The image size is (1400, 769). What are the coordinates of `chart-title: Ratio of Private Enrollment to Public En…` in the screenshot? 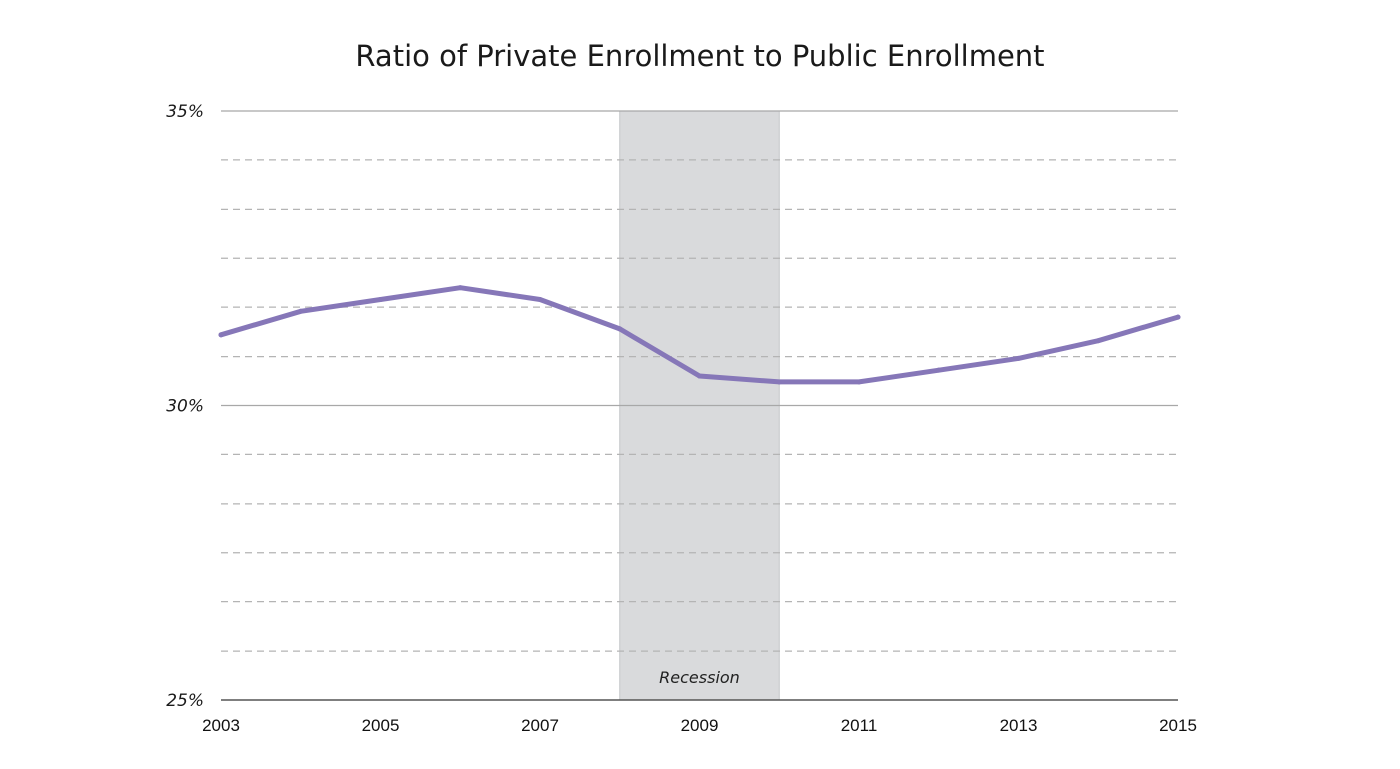 It's located at (699, 56).